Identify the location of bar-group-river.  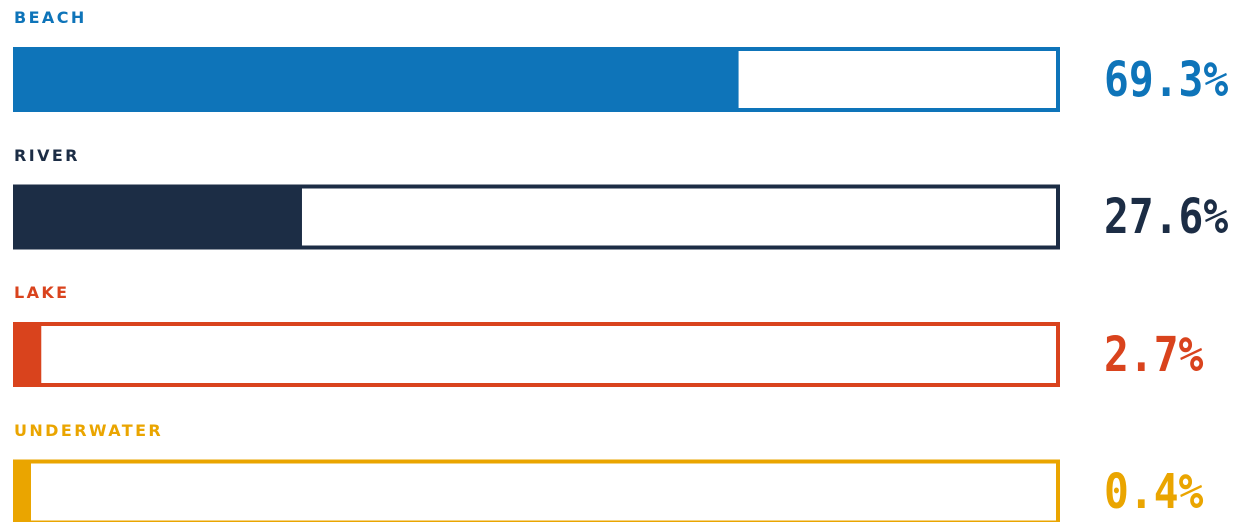
(536, 217).